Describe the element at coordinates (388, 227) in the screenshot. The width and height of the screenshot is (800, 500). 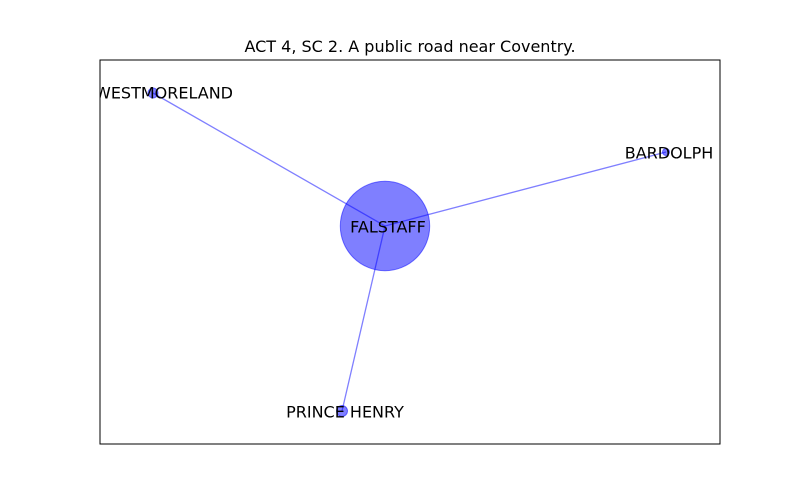
I see `node-label-falstaff: FALSTAFF` at that location.